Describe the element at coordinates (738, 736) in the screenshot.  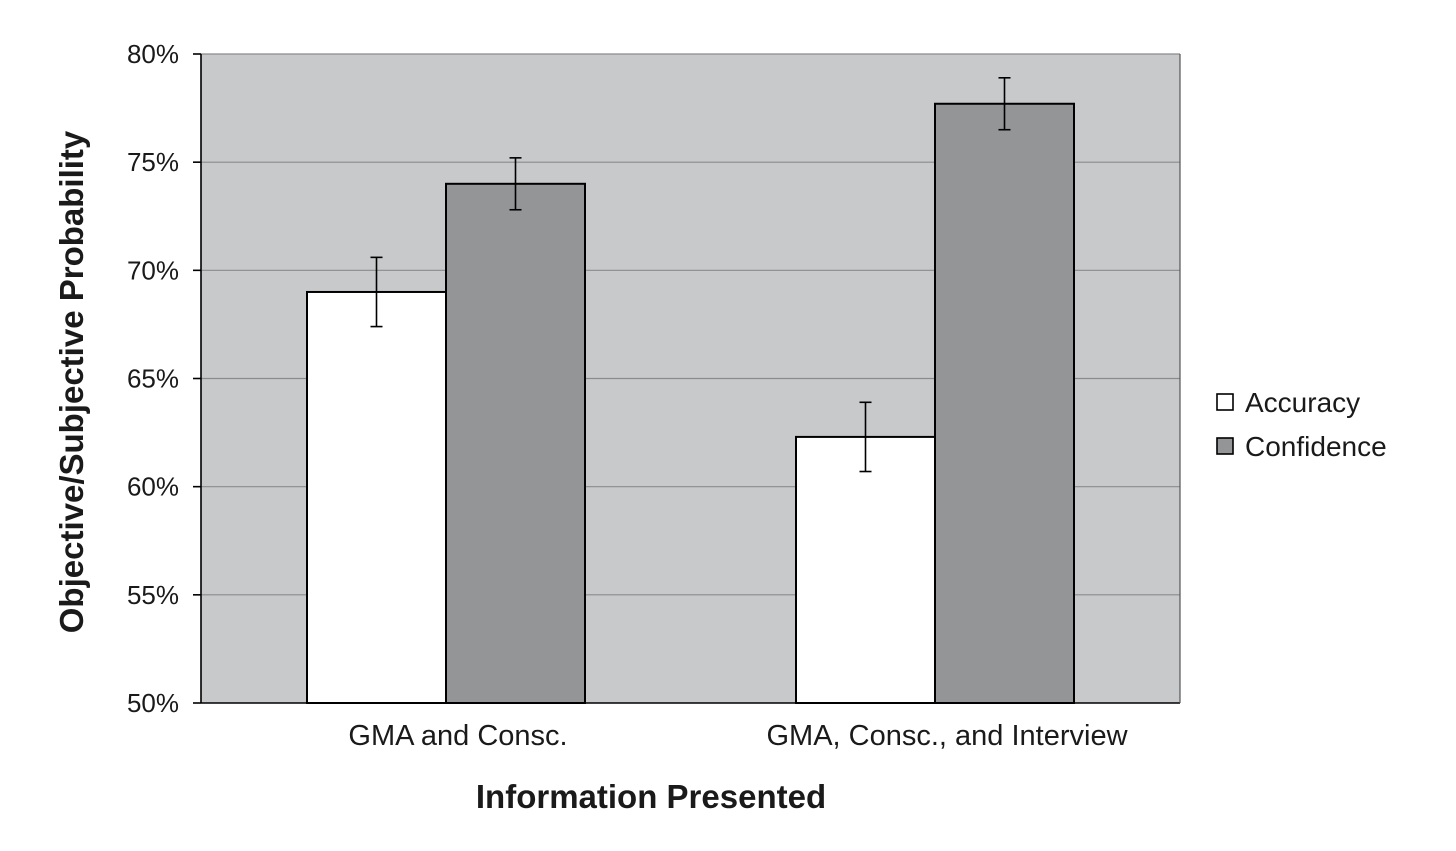
I see `x-category-labels: GMA and Consc. GMA, Consc., and Interview` at that location.